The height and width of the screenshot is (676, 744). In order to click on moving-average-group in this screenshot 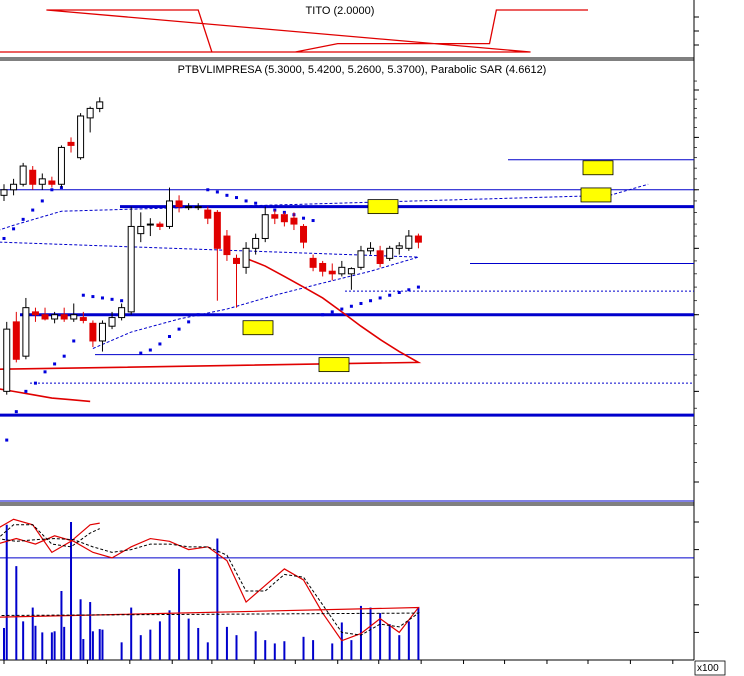, I will do `click(211, 330)`.